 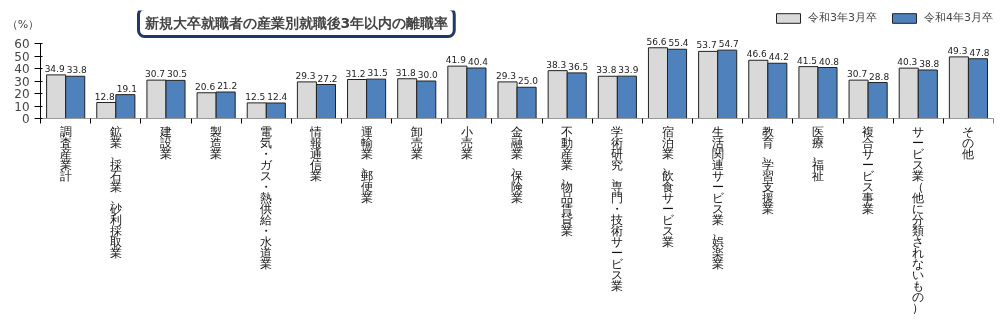 What do you see at coordinates (22, 56) in the screenshot?
I see `y-tick-label: 50` at bounding box center [22, 56].